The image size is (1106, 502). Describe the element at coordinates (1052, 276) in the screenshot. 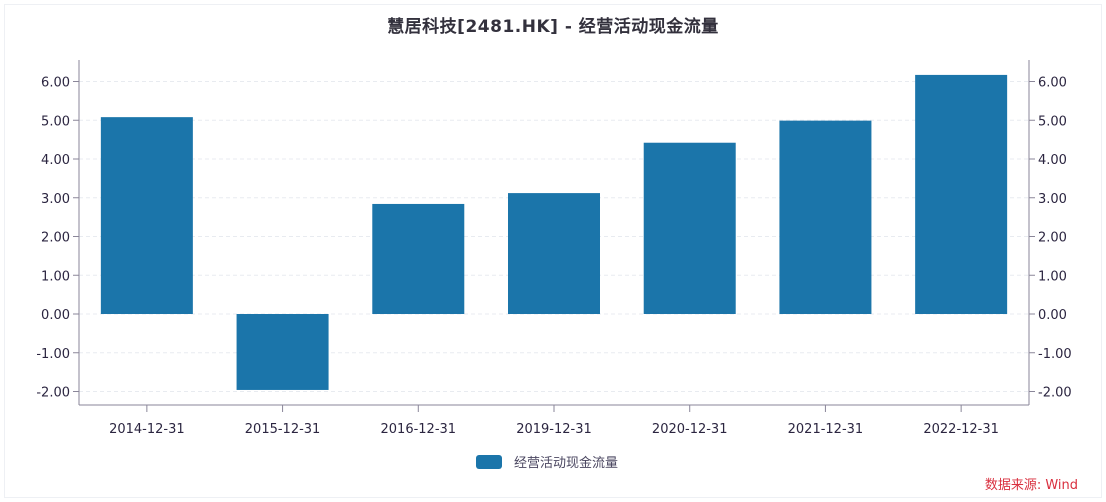

I see `y2-tick-label: 1.00` at that location.